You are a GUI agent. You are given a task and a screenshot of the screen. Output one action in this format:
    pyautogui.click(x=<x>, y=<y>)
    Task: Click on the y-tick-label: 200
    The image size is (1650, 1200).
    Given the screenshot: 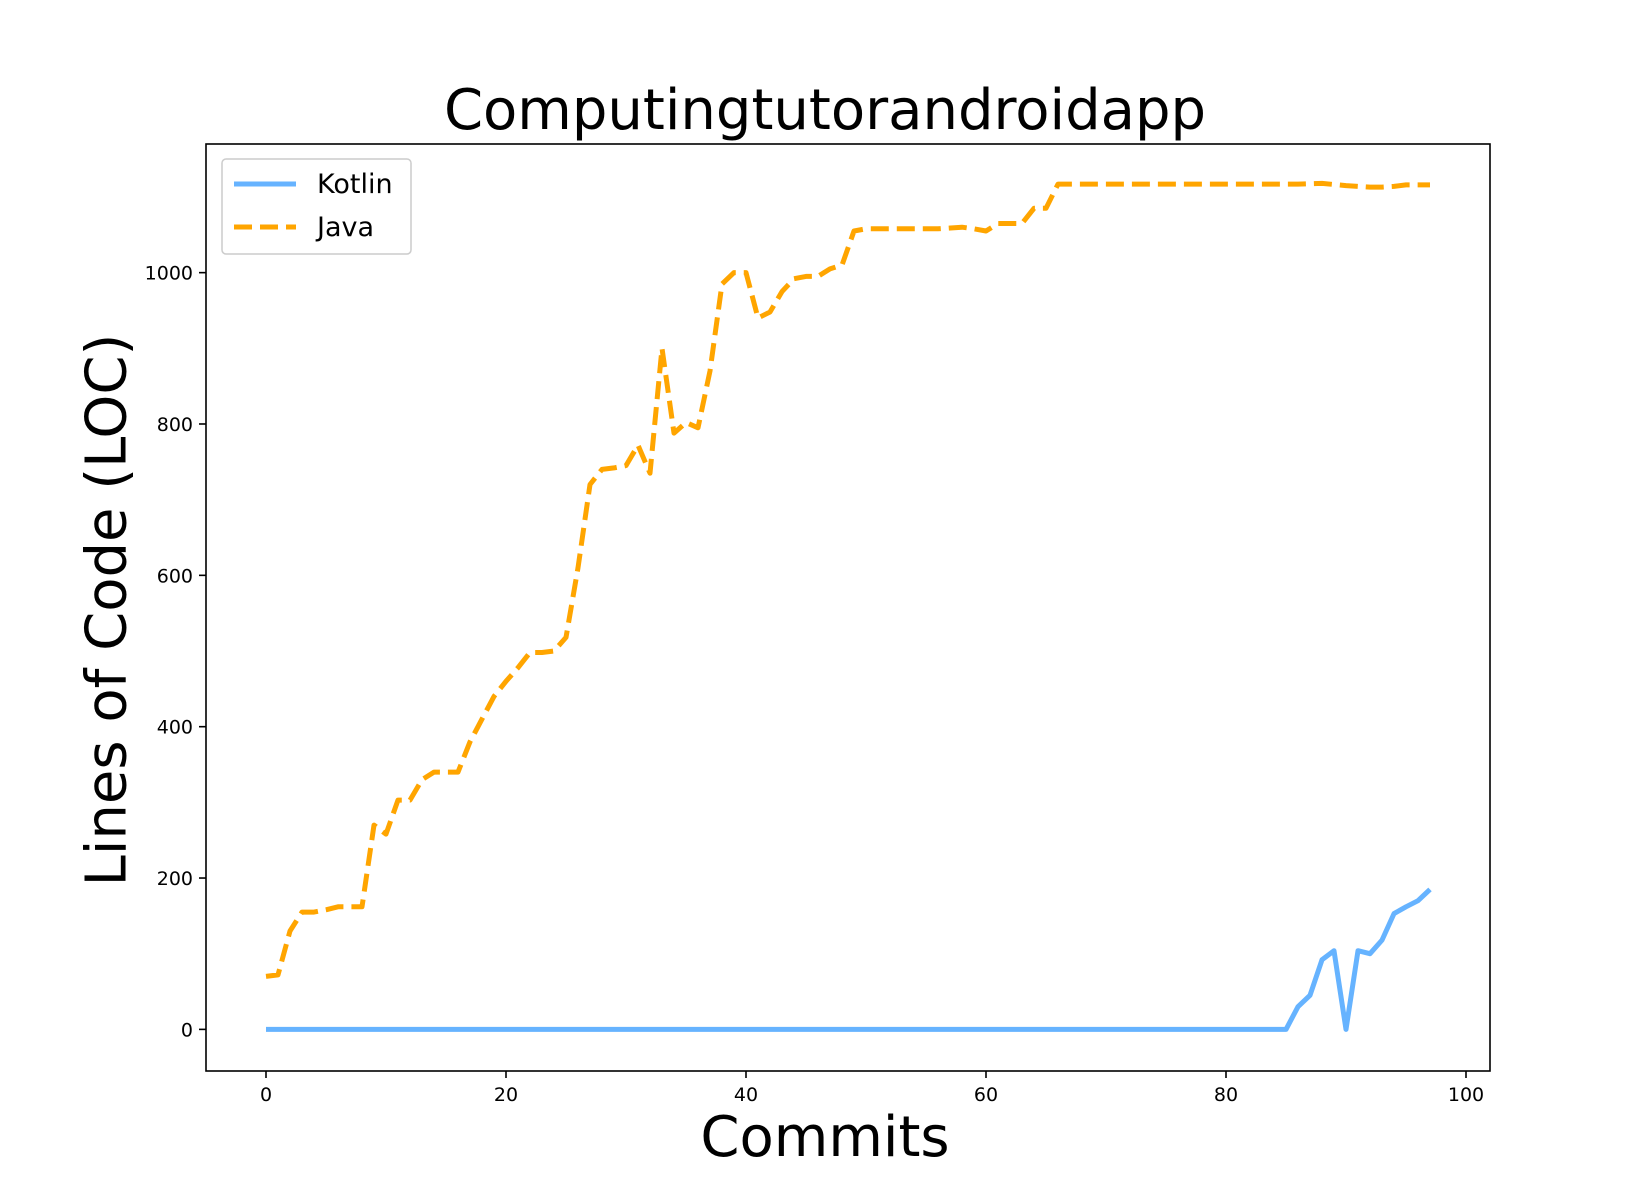 What is the action you would take?
    pyautogui.click(x=175, y=879)
    